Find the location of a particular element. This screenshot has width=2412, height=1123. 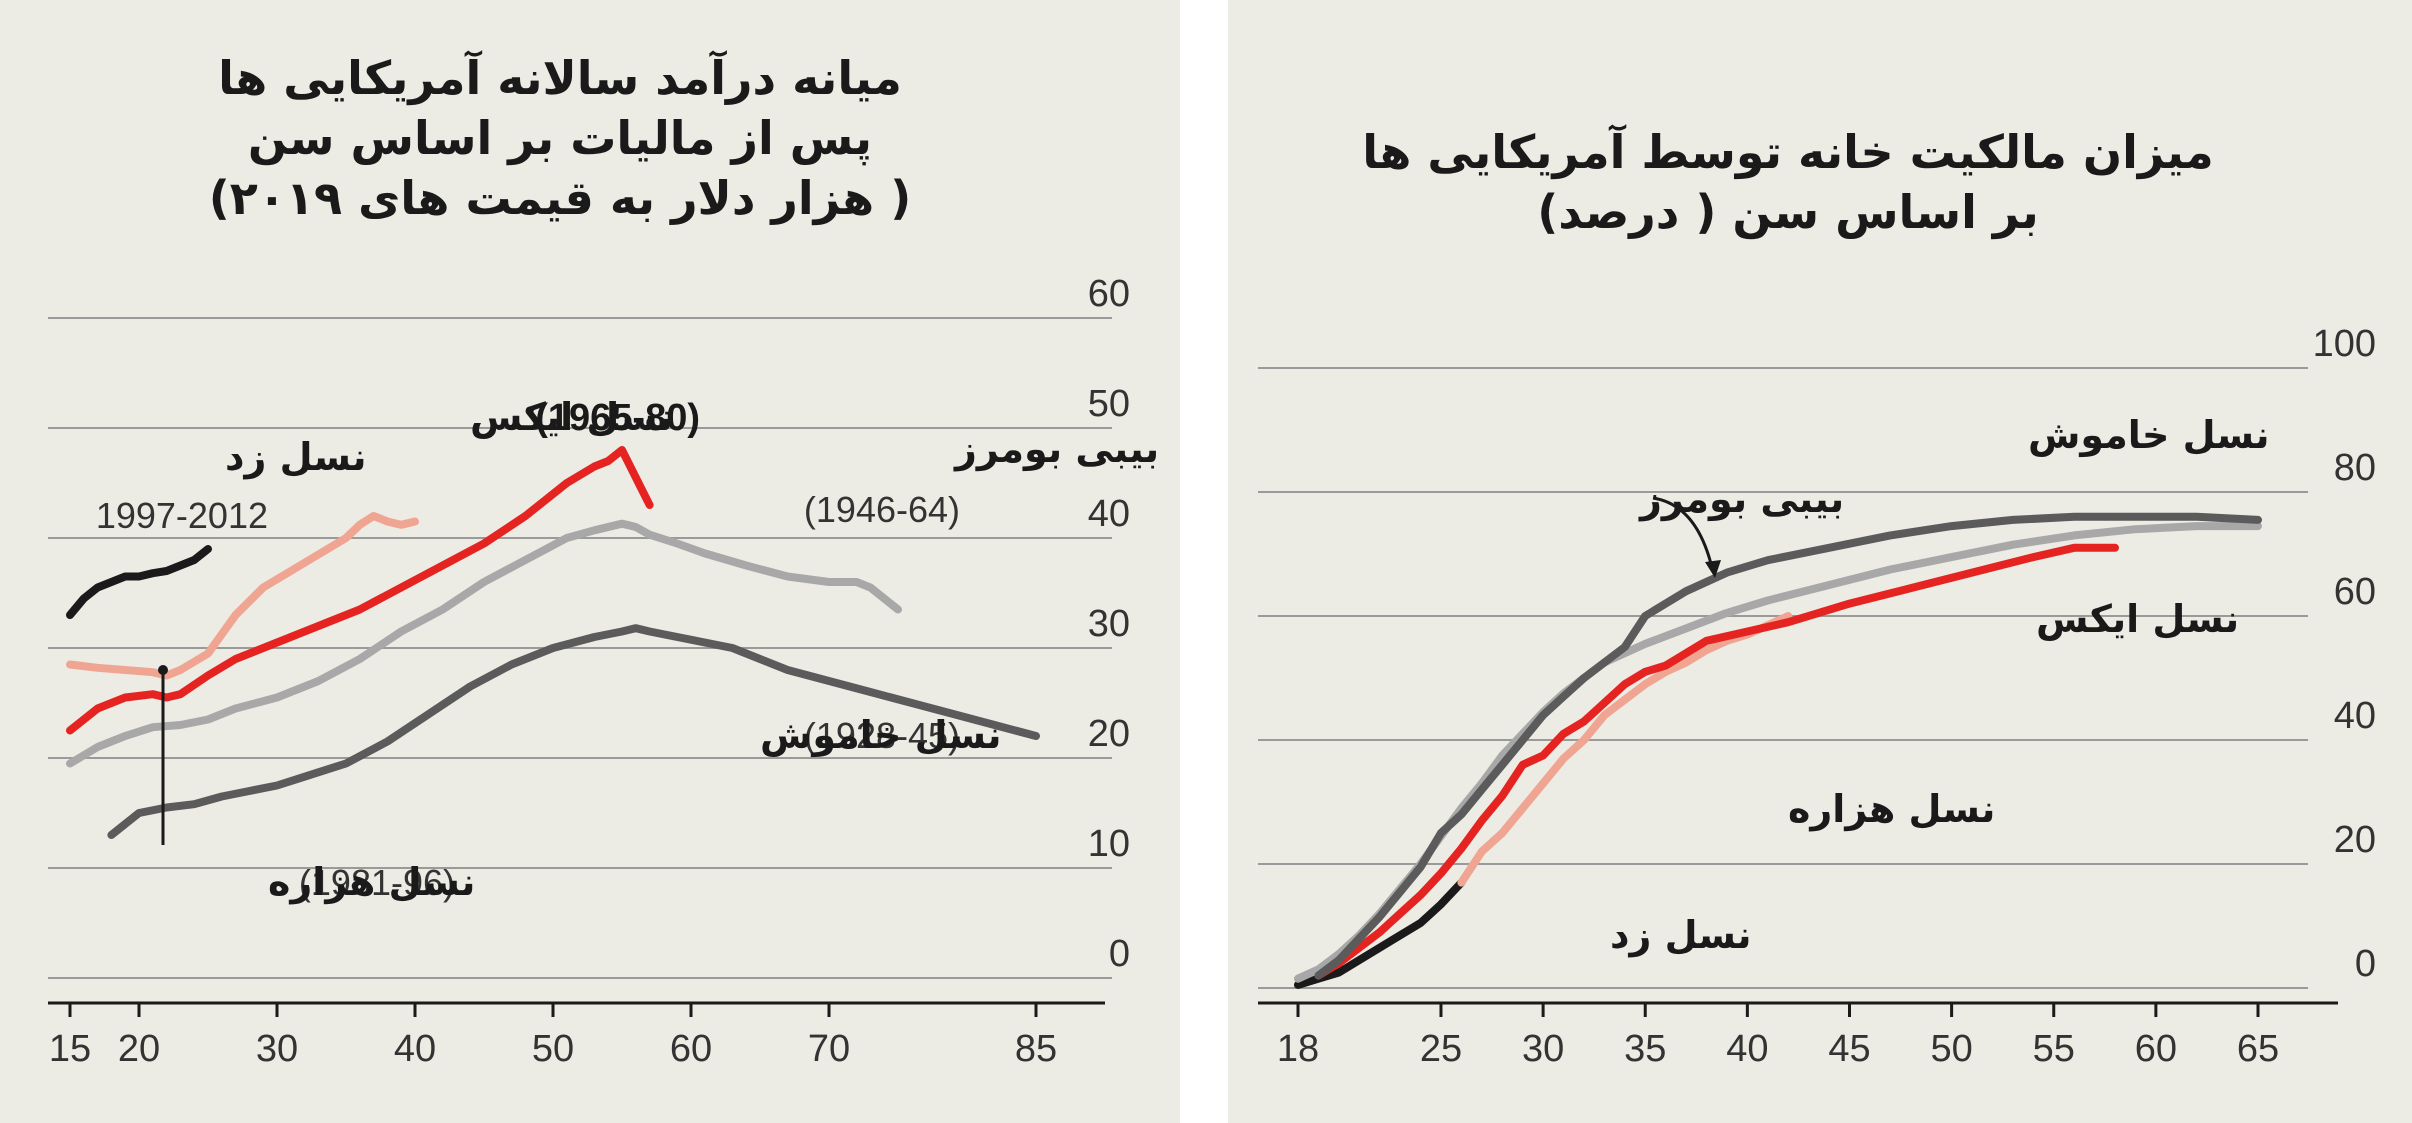

homeownership-subtitle-line: بر اساس سن ( درصد) is located at coordinates (1788, 212).